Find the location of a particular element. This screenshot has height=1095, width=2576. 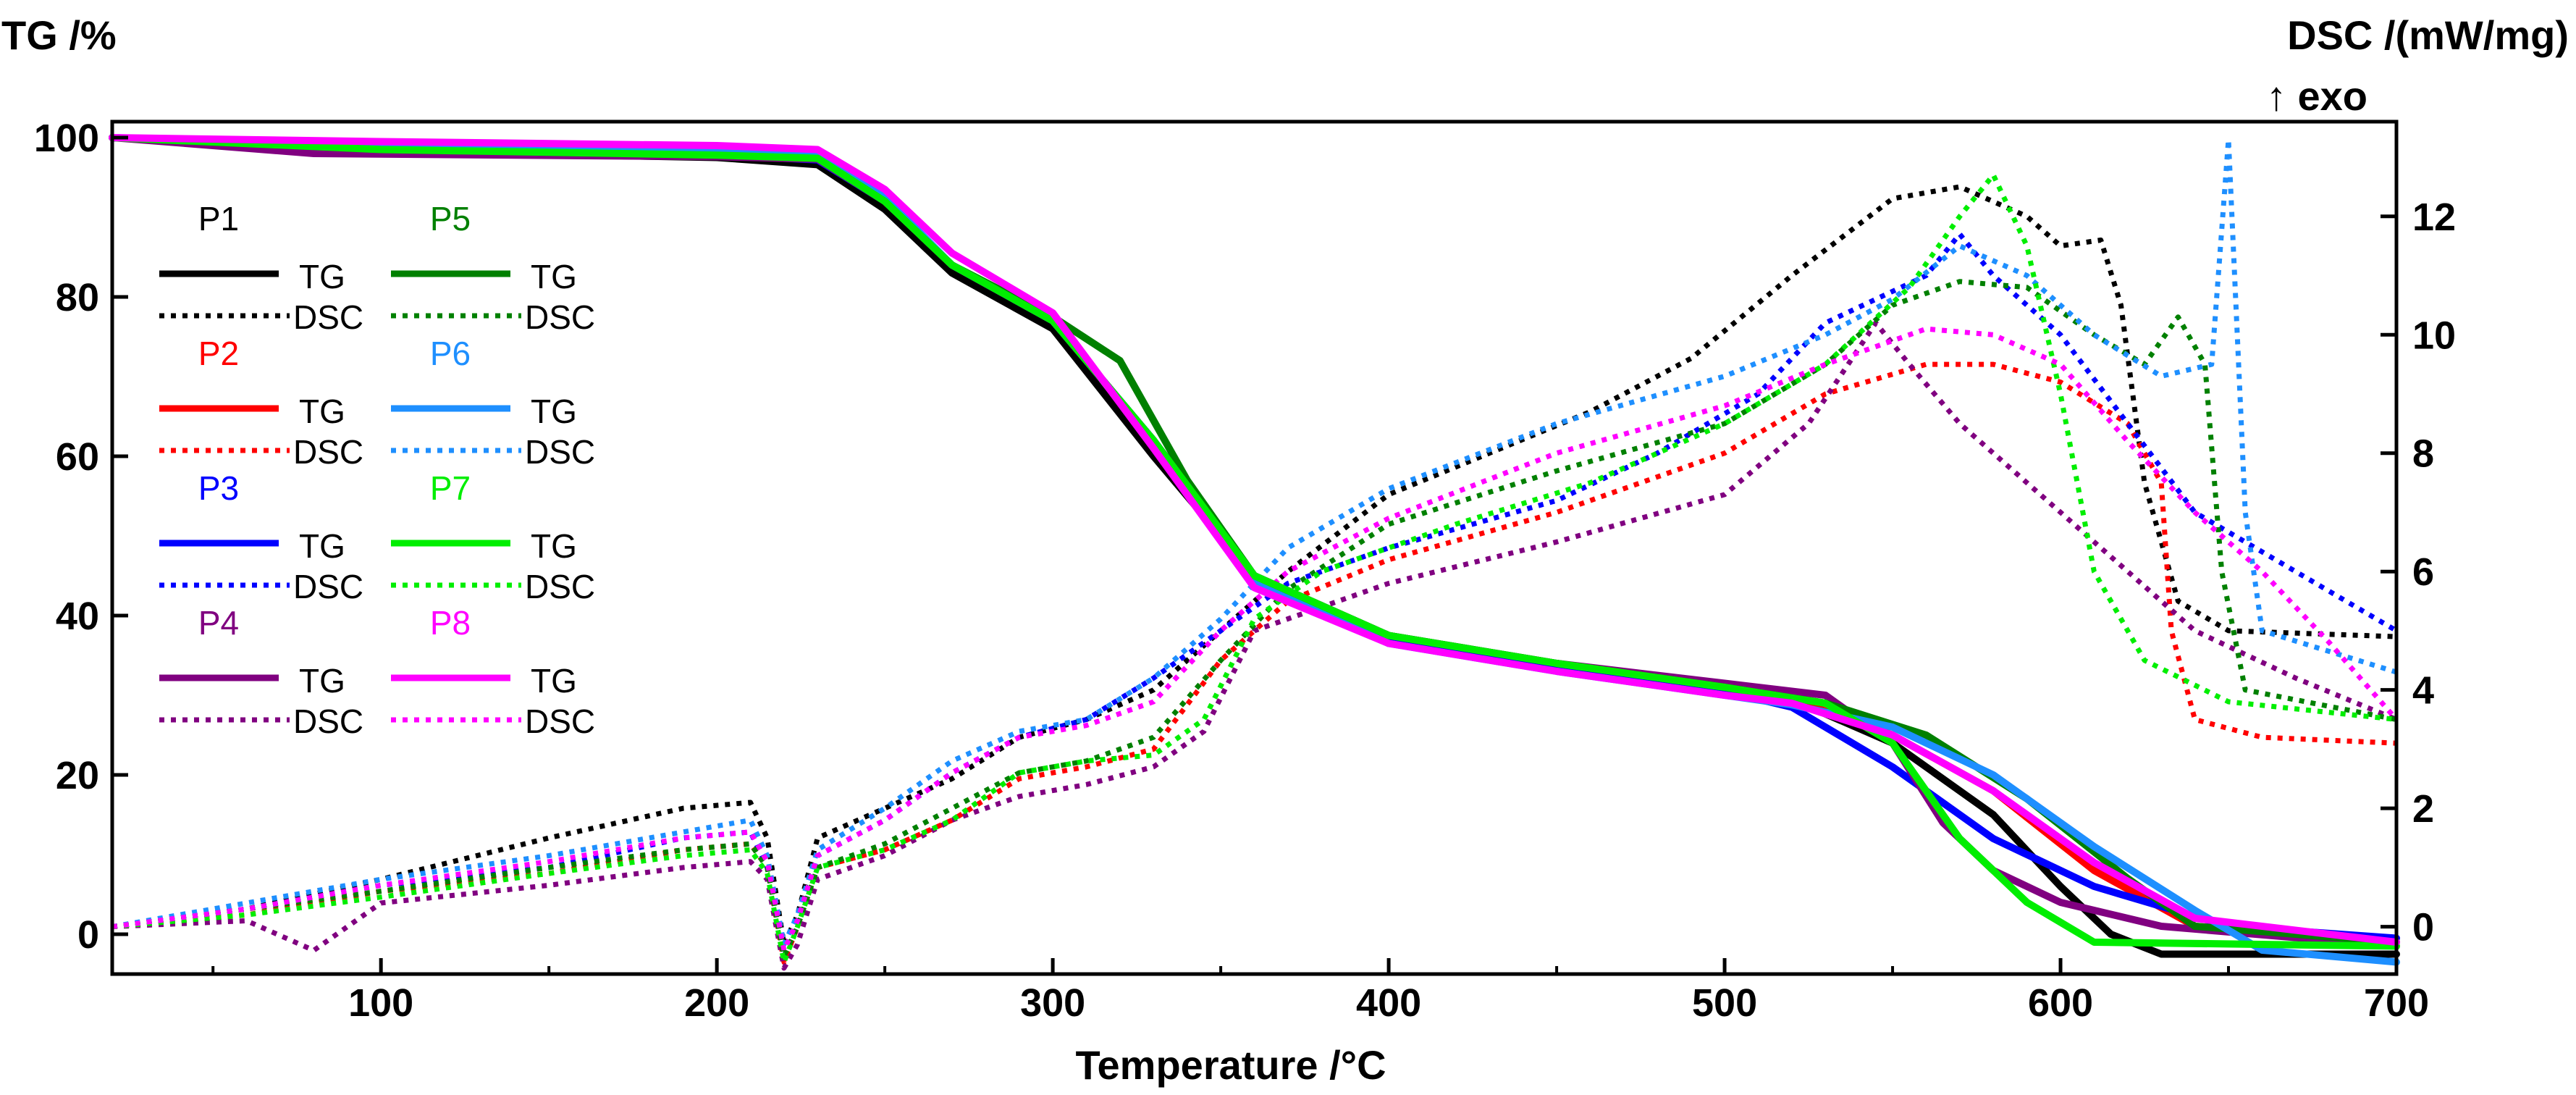

y-left-tick-label: 20 is located at coordinates (77, 775).